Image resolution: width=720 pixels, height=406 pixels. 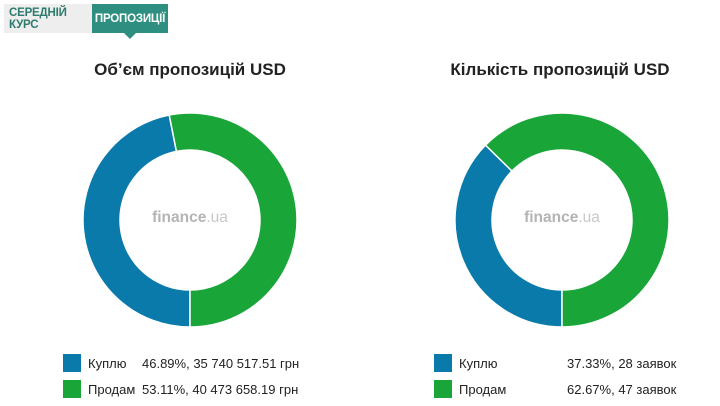 I want to click on legend-item-sell: Продам 53.11%, 40 473 658.19 грн, so click(x=180, y=389).